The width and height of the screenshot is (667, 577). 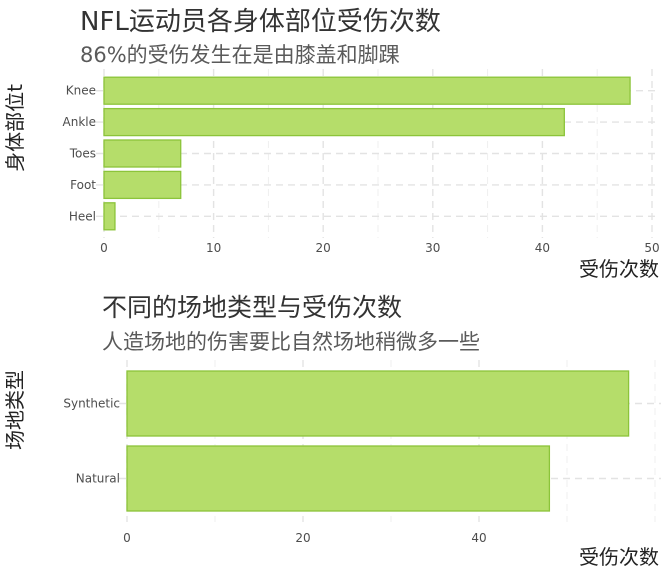 What do you see at coordinates (260, 22) in the screenshot?
I see `chart-title-body-part: NFL运动员各身体部位受伤次数` at bounding box center [260, 22].